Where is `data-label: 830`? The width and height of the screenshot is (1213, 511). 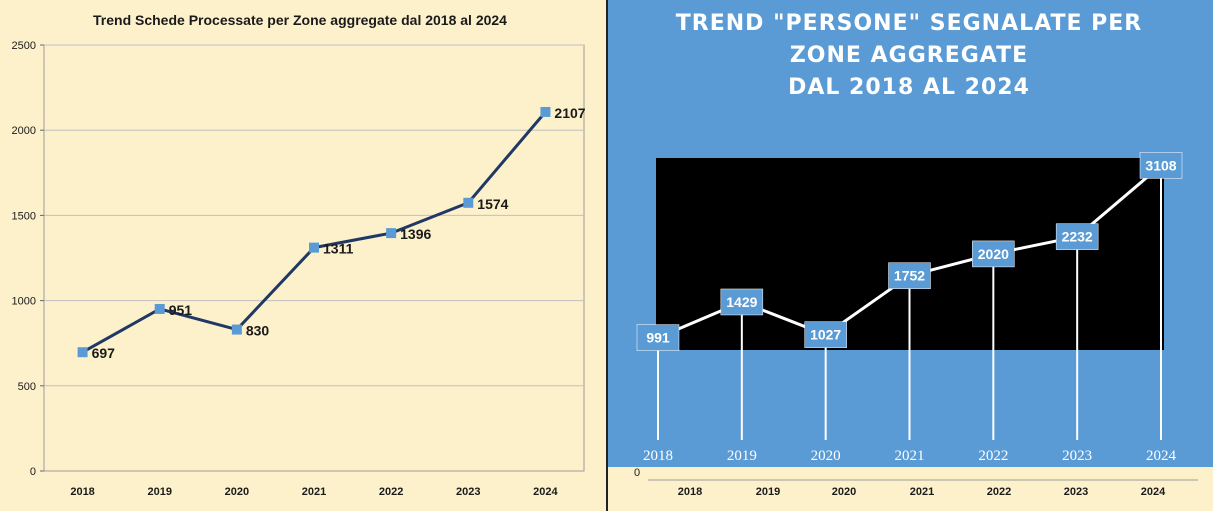
data-label: 830 is located at coordinates (258, 331).